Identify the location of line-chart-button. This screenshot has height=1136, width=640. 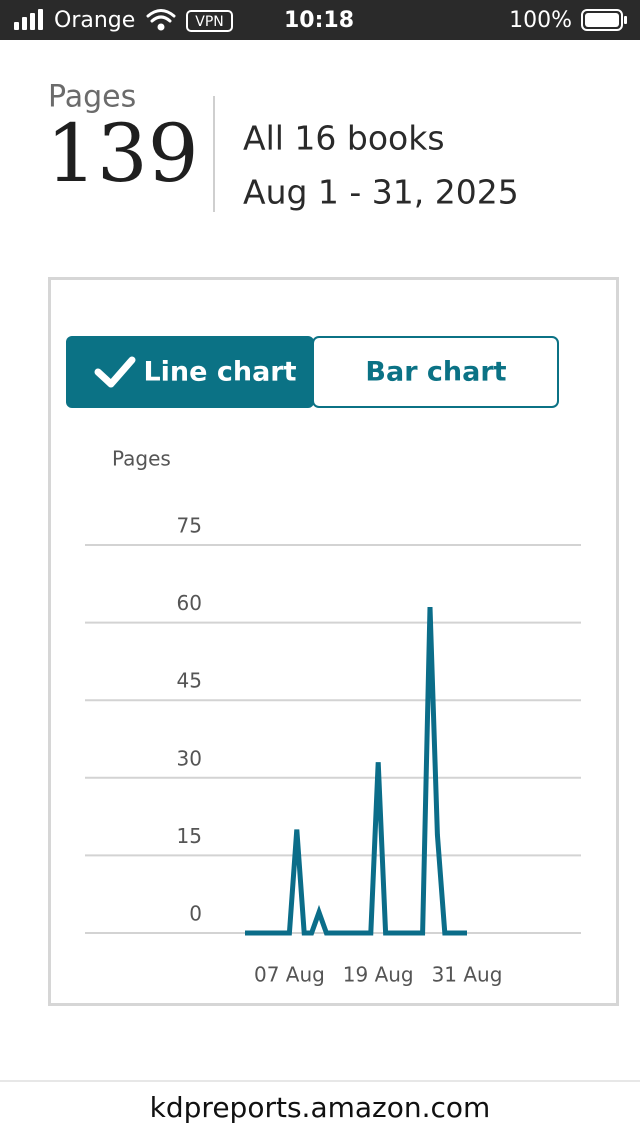
(190, 372).